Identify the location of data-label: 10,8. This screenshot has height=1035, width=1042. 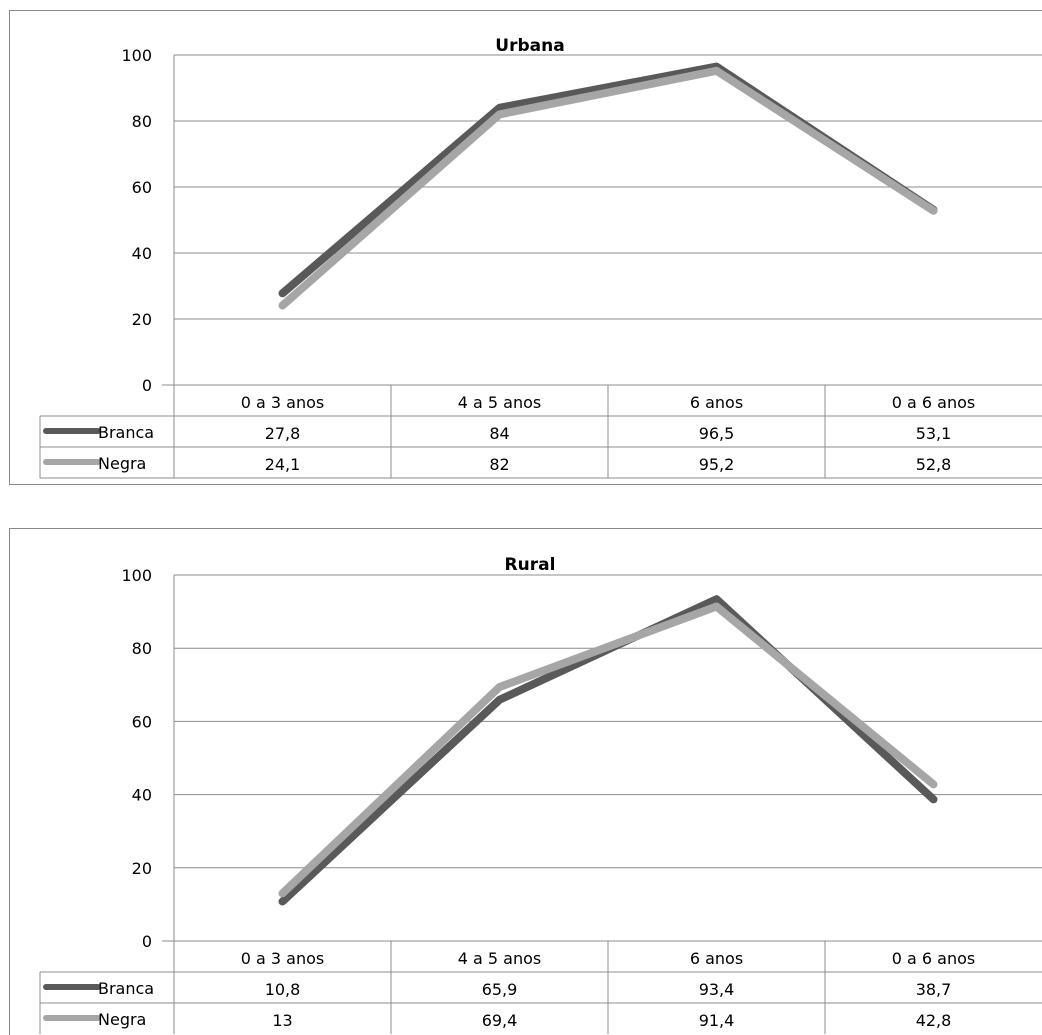
(283, 989).